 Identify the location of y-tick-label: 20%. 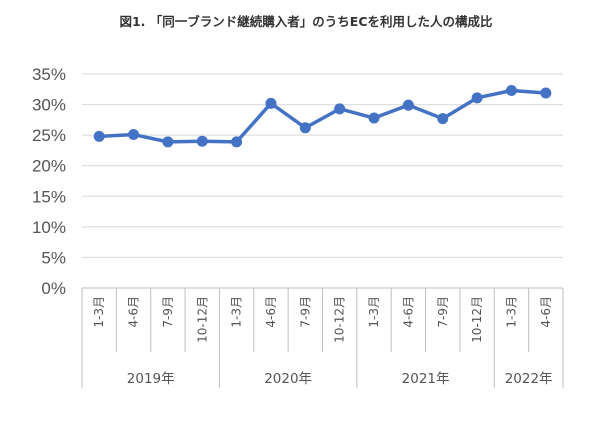
(49, 166).